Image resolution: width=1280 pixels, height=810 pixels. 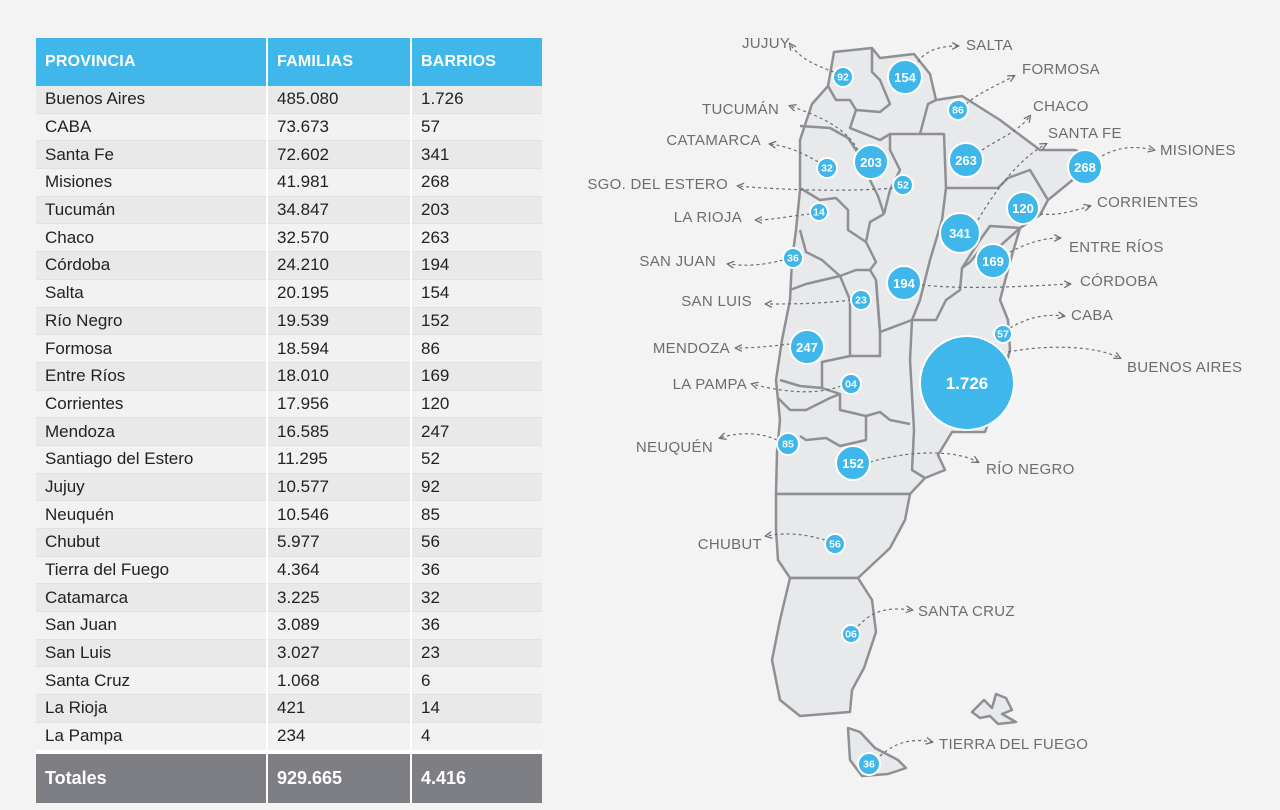 What do you see at coordinates (476, 514) in the screenshot?
I see `cell-barrios: 85` at bounding box center [476, 514].